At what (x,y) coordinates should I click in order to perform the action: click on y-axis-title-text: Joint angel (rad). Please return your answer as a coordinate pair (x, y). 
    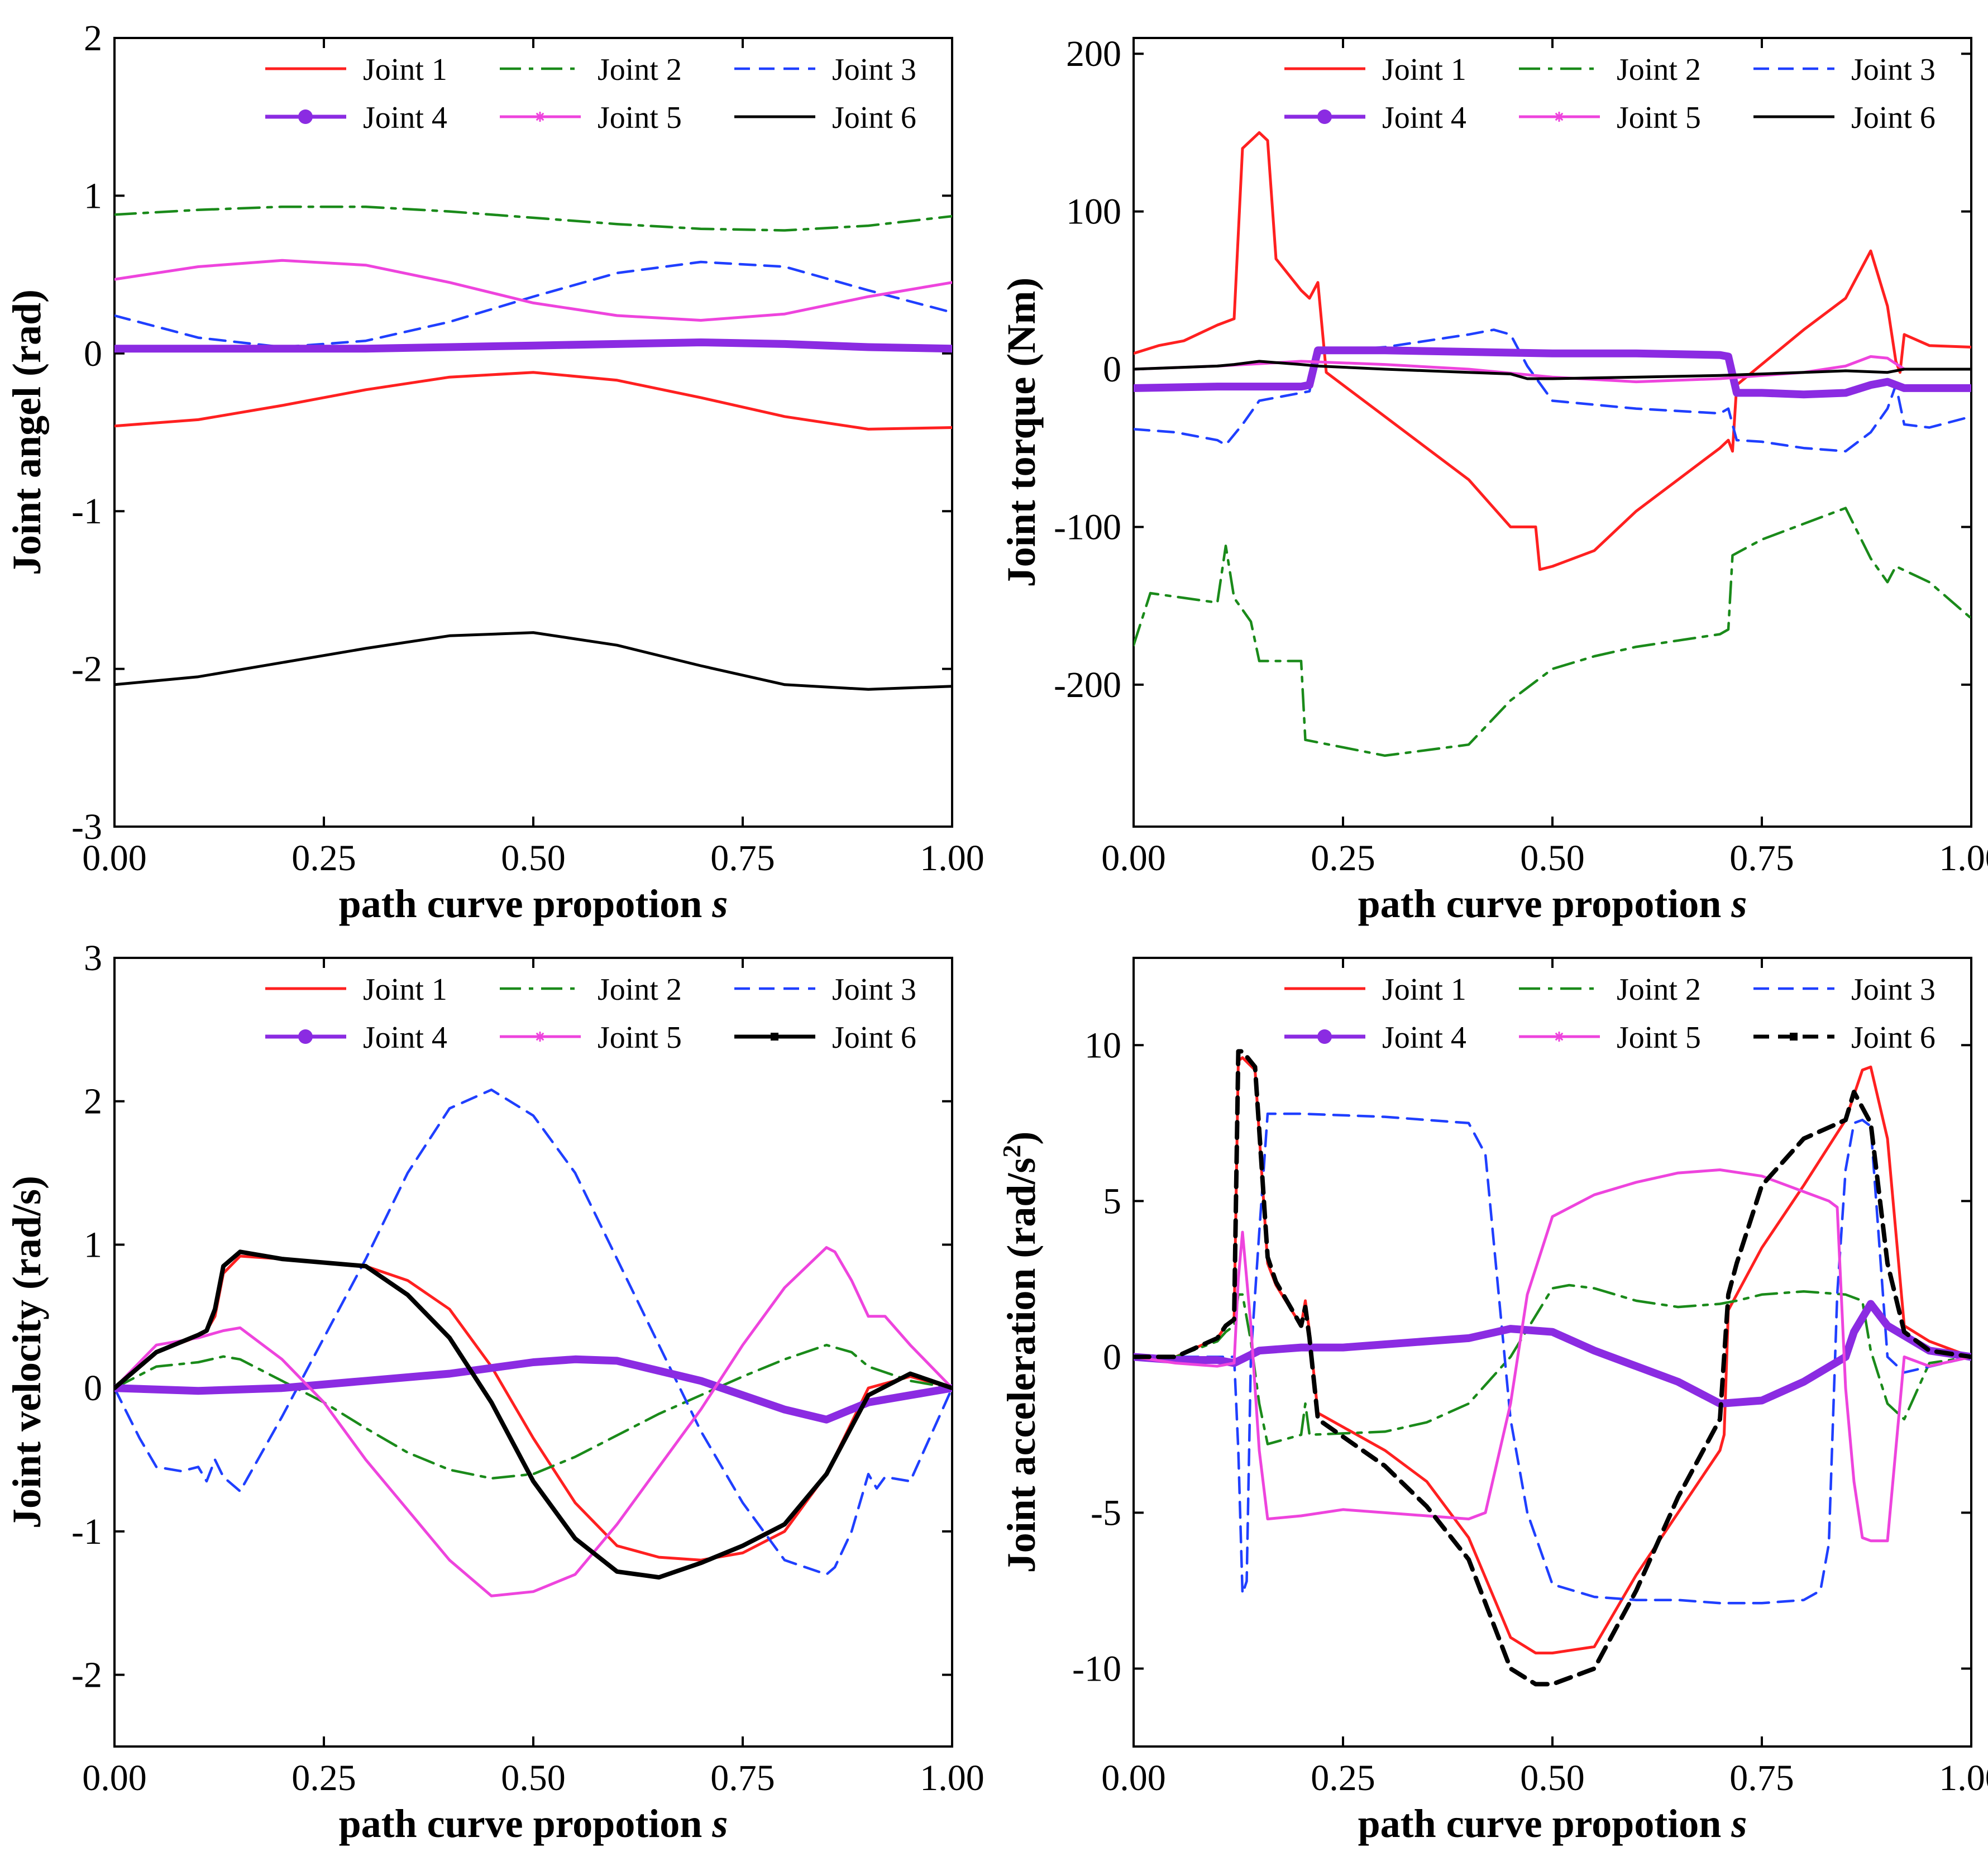
    Looking at the image, I should click on (26, 432).